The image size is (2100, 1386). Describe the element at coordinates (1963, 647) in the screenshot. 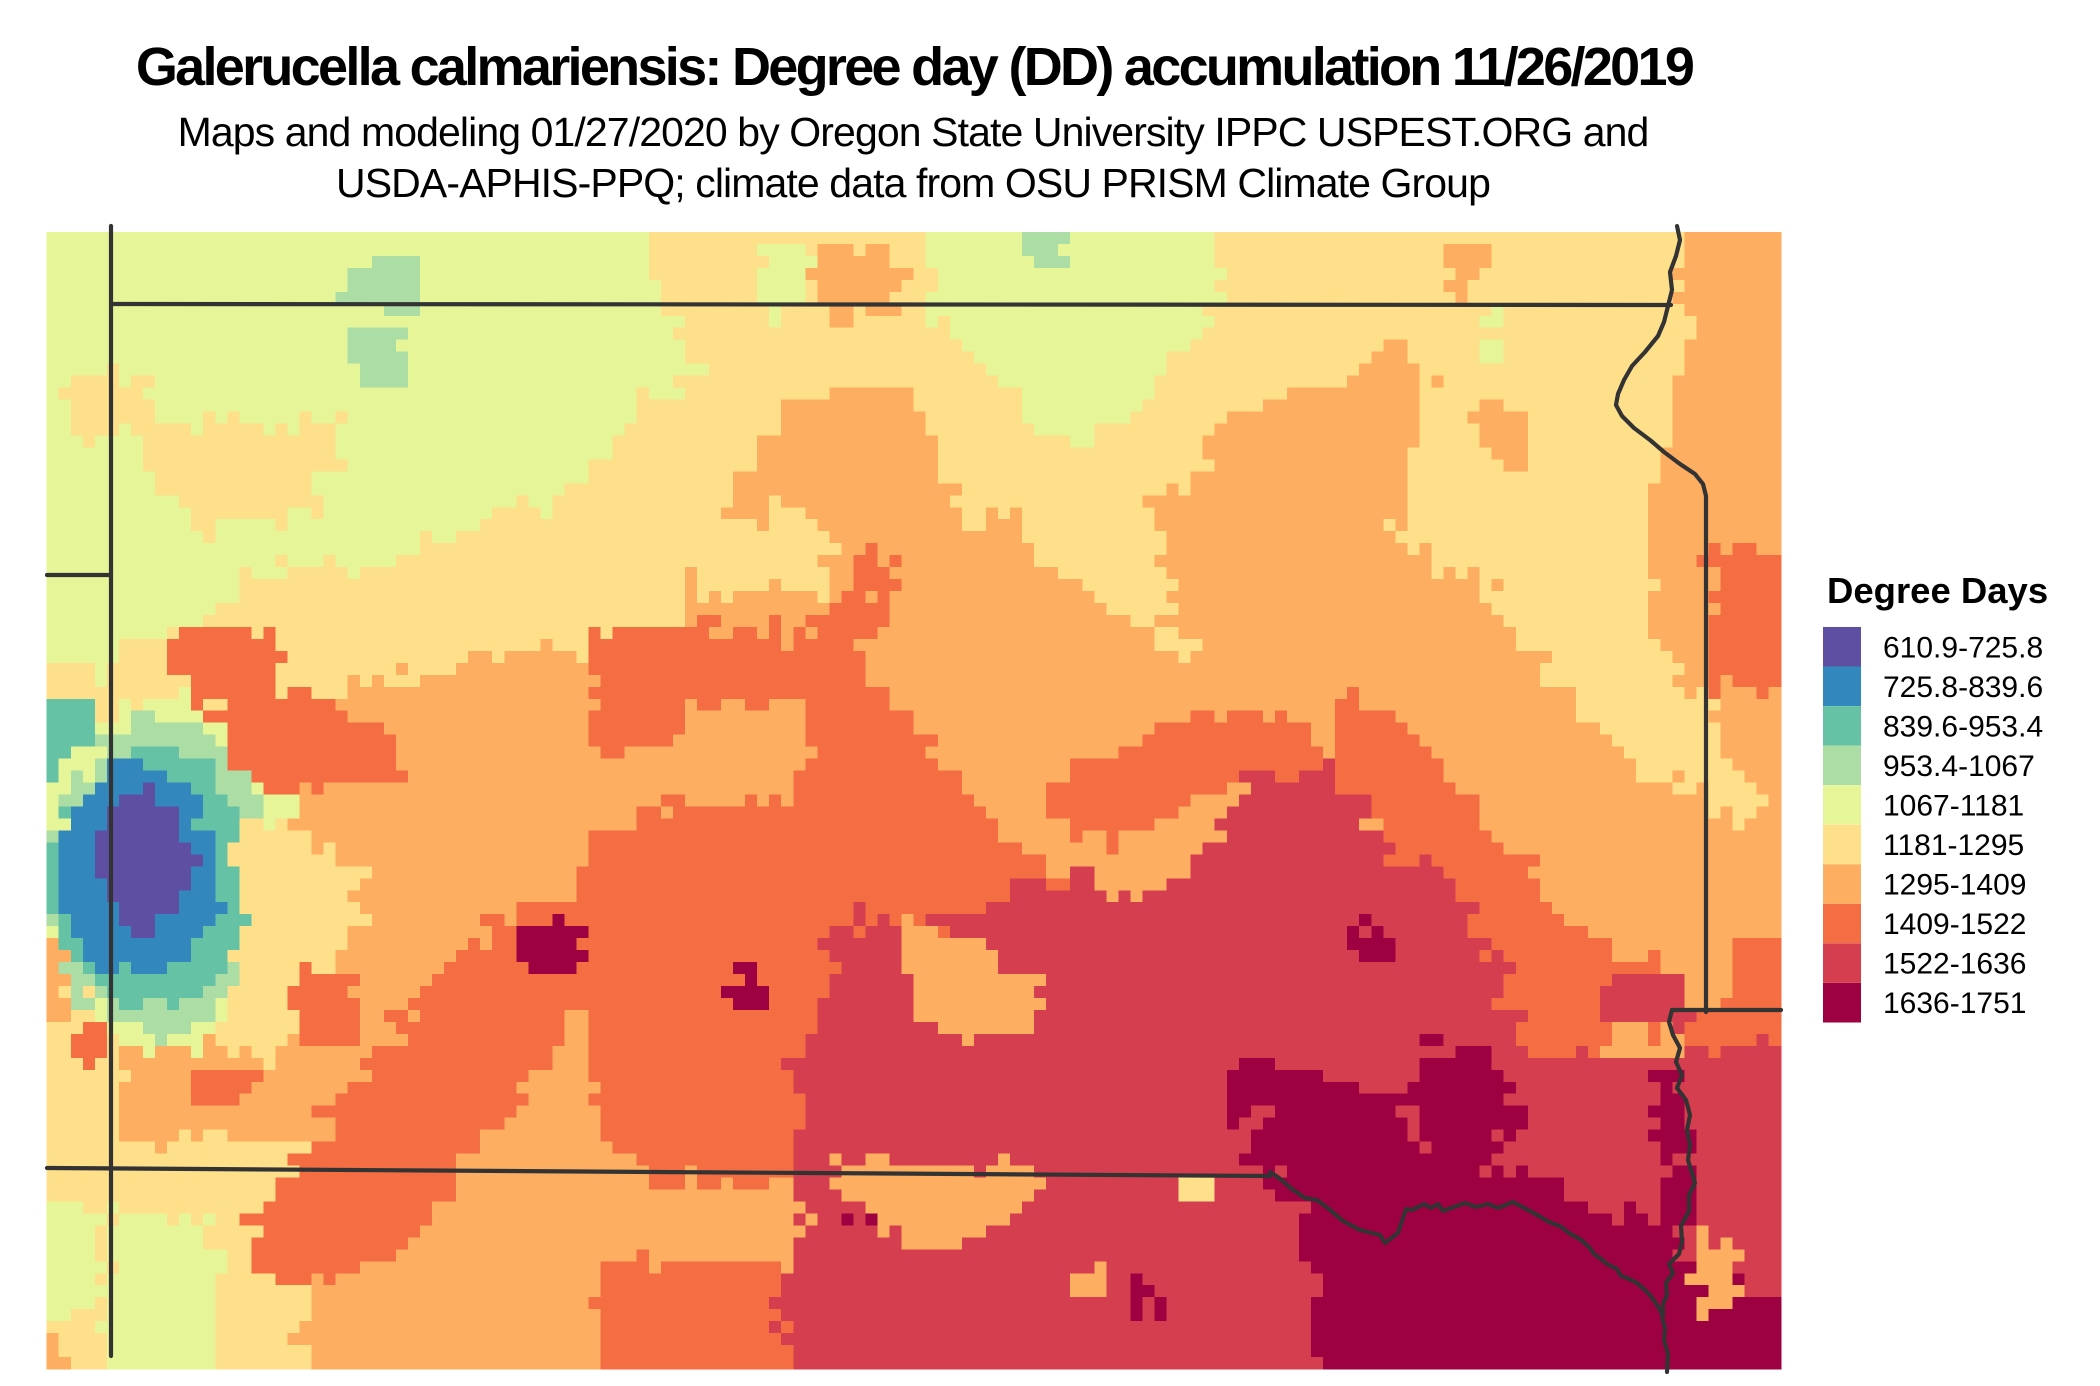

I see `svg-text: 610.9-725.8` at that location.